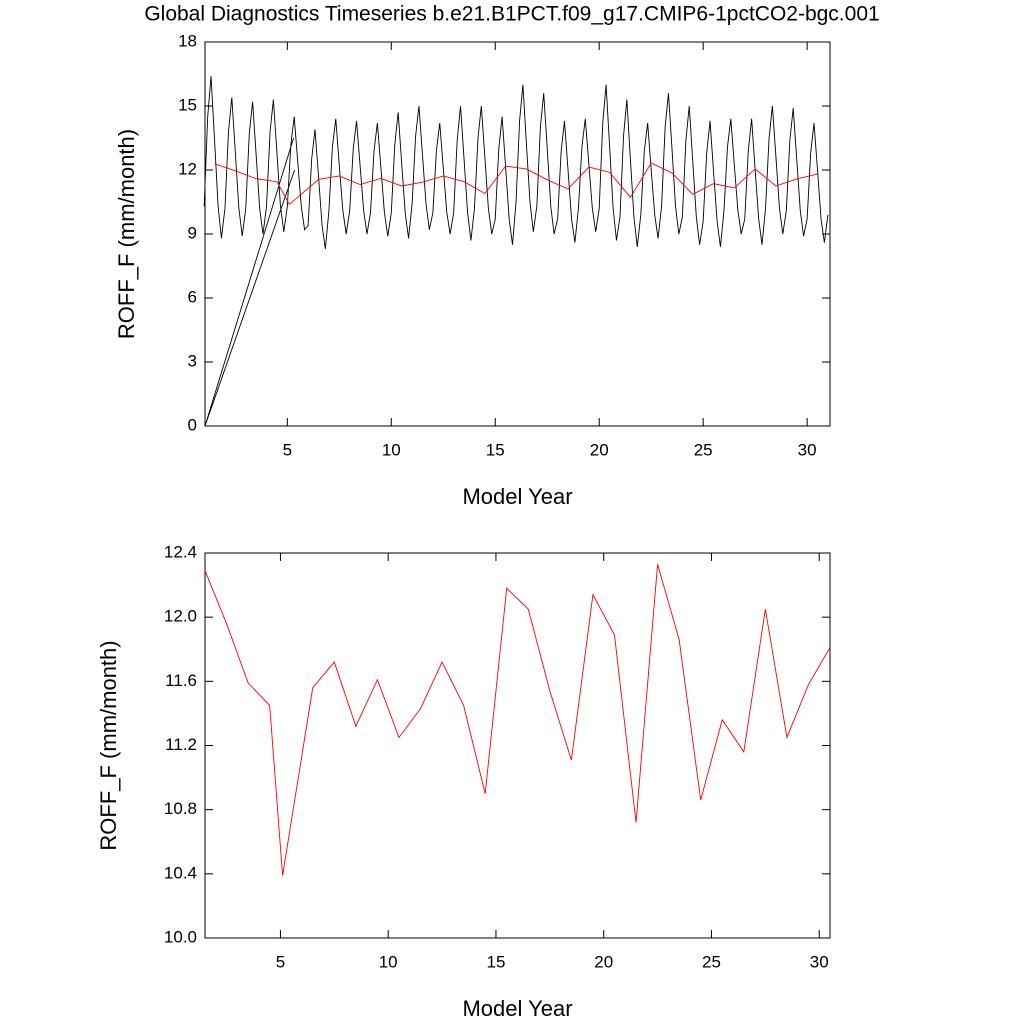  What do you see at coordinates (180, 551) in the screenshot?
I see `y-tick-label: 12.4` at bounding box center [180, 551].